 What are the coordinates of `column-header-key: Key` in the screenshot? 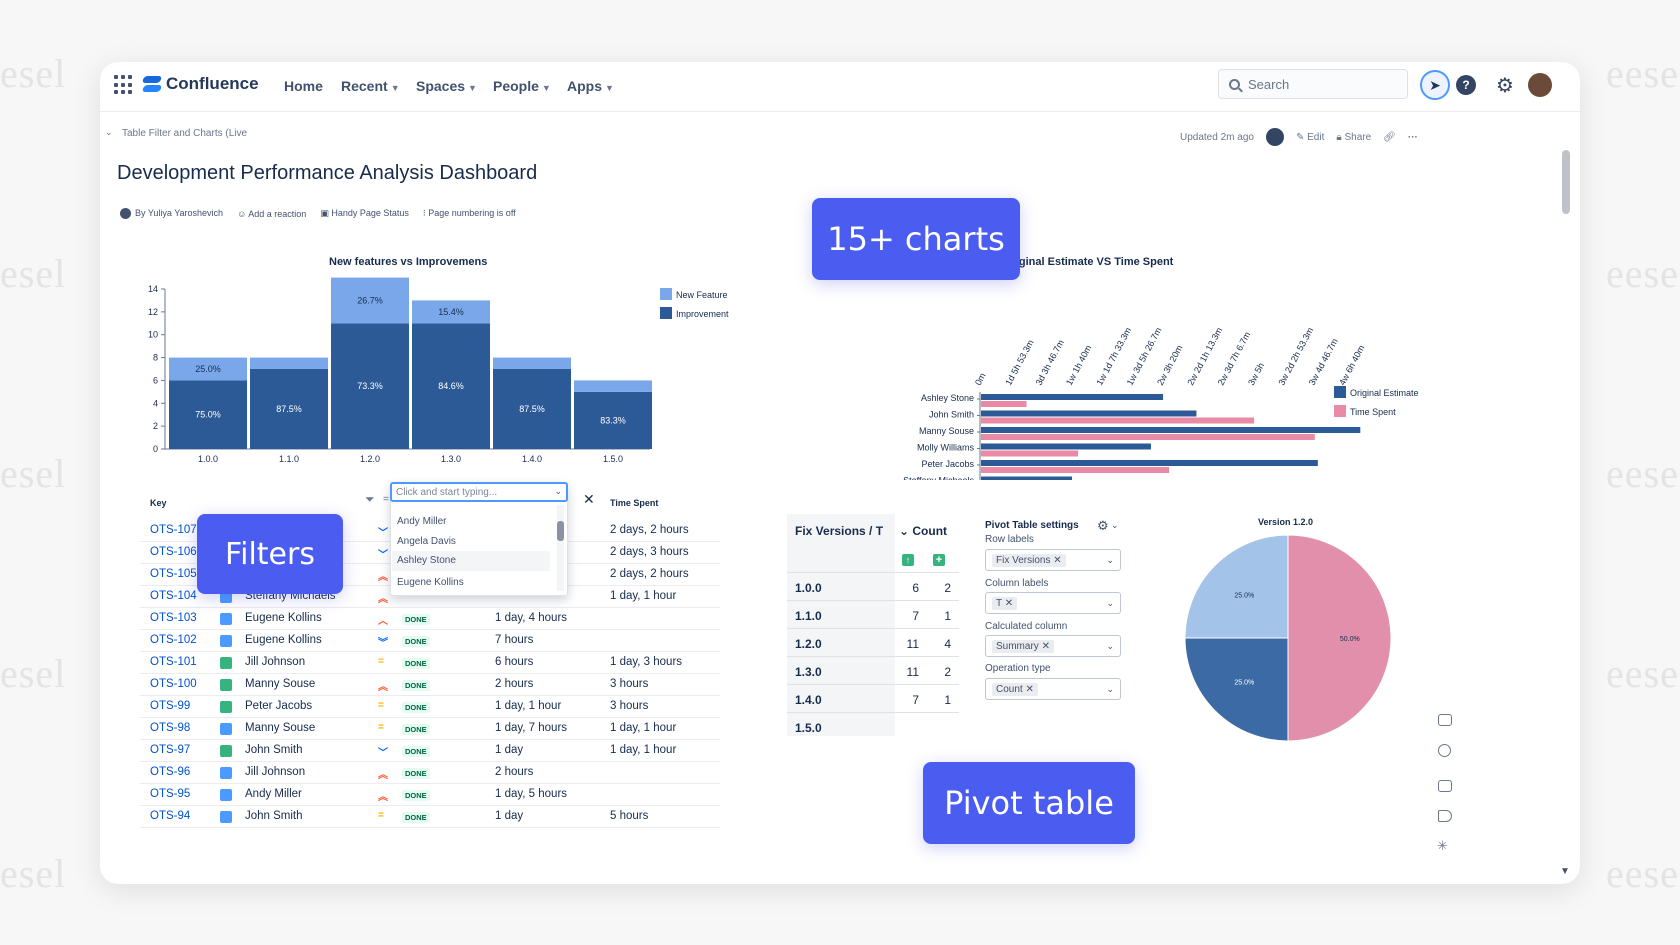 It's located at (158, 503).